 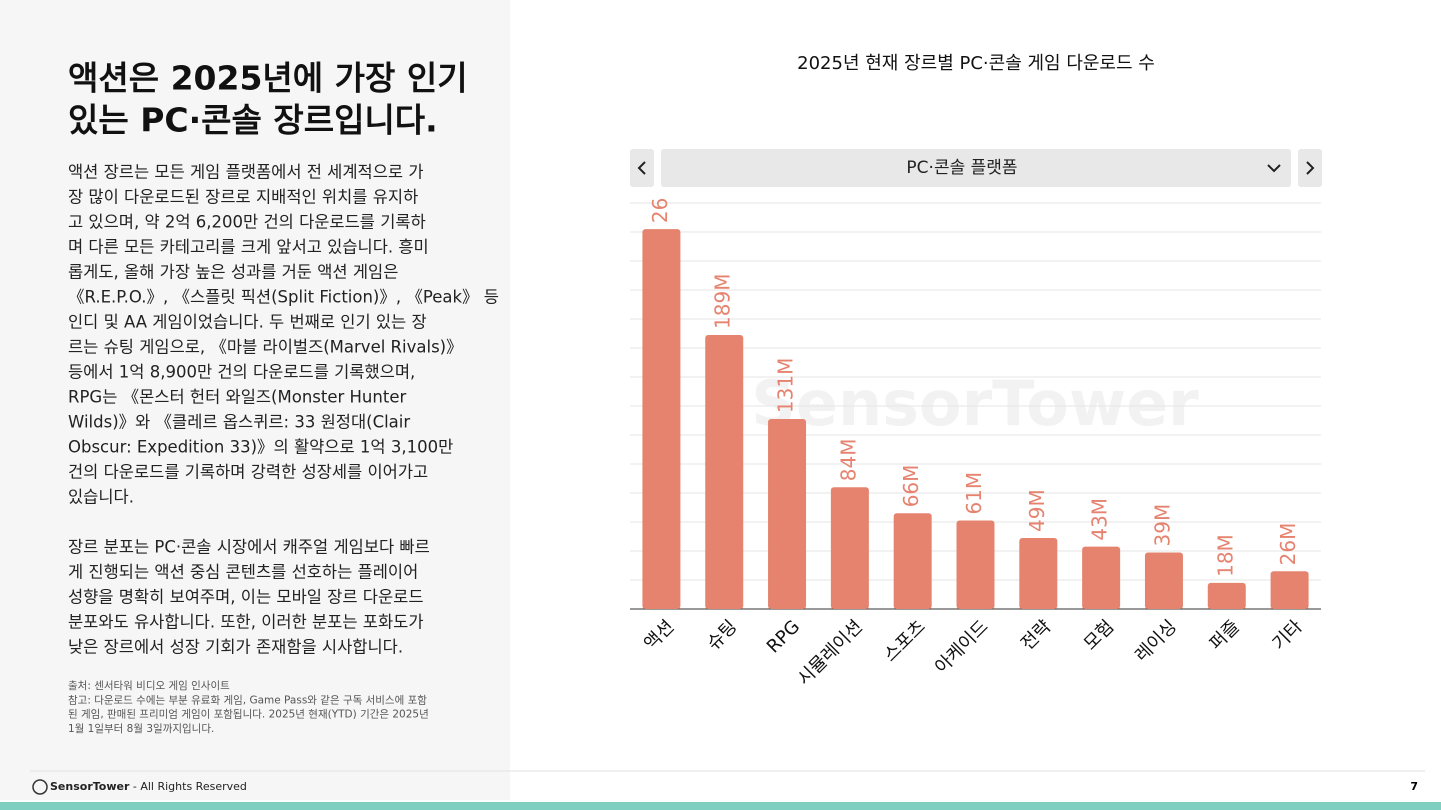 I want to click on body-text: 게 진행되는 액션 중심 콘텐츠를 선호하는 플레이어, so click(x=243, y=572).